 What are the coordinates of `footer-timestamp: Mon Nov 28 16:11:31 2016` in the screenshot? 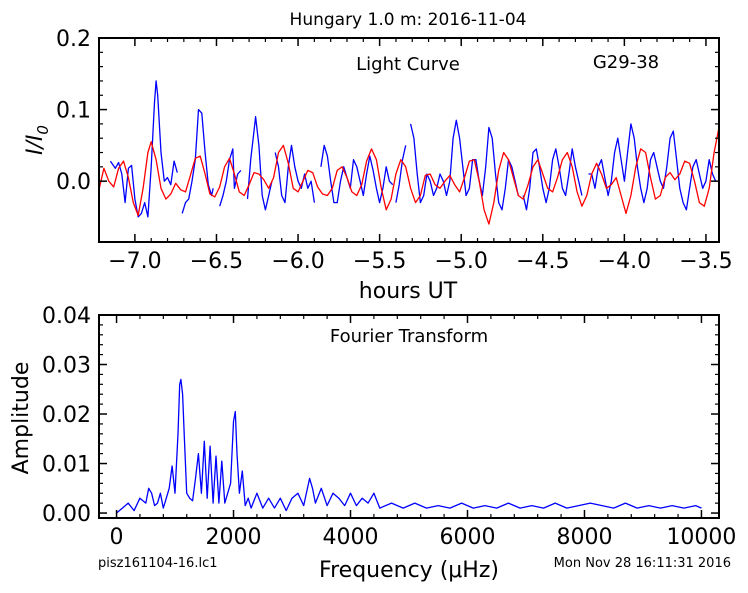 It's located at (642, 563).